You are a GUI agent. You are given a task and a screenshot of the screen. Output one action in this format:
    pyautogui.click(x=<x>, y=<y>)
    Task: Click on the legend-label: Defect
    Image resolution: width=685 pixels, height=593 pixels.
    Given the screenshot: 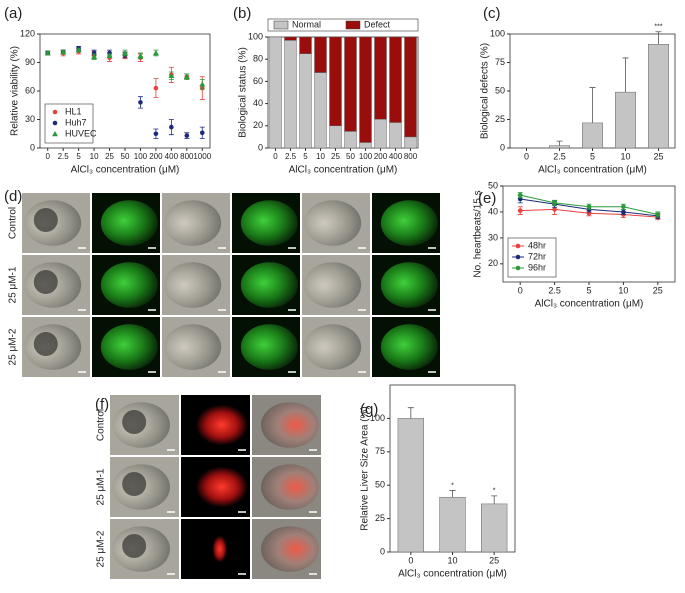 What is the action you would take?
    pyautogui.click(x=377, y=24)
    